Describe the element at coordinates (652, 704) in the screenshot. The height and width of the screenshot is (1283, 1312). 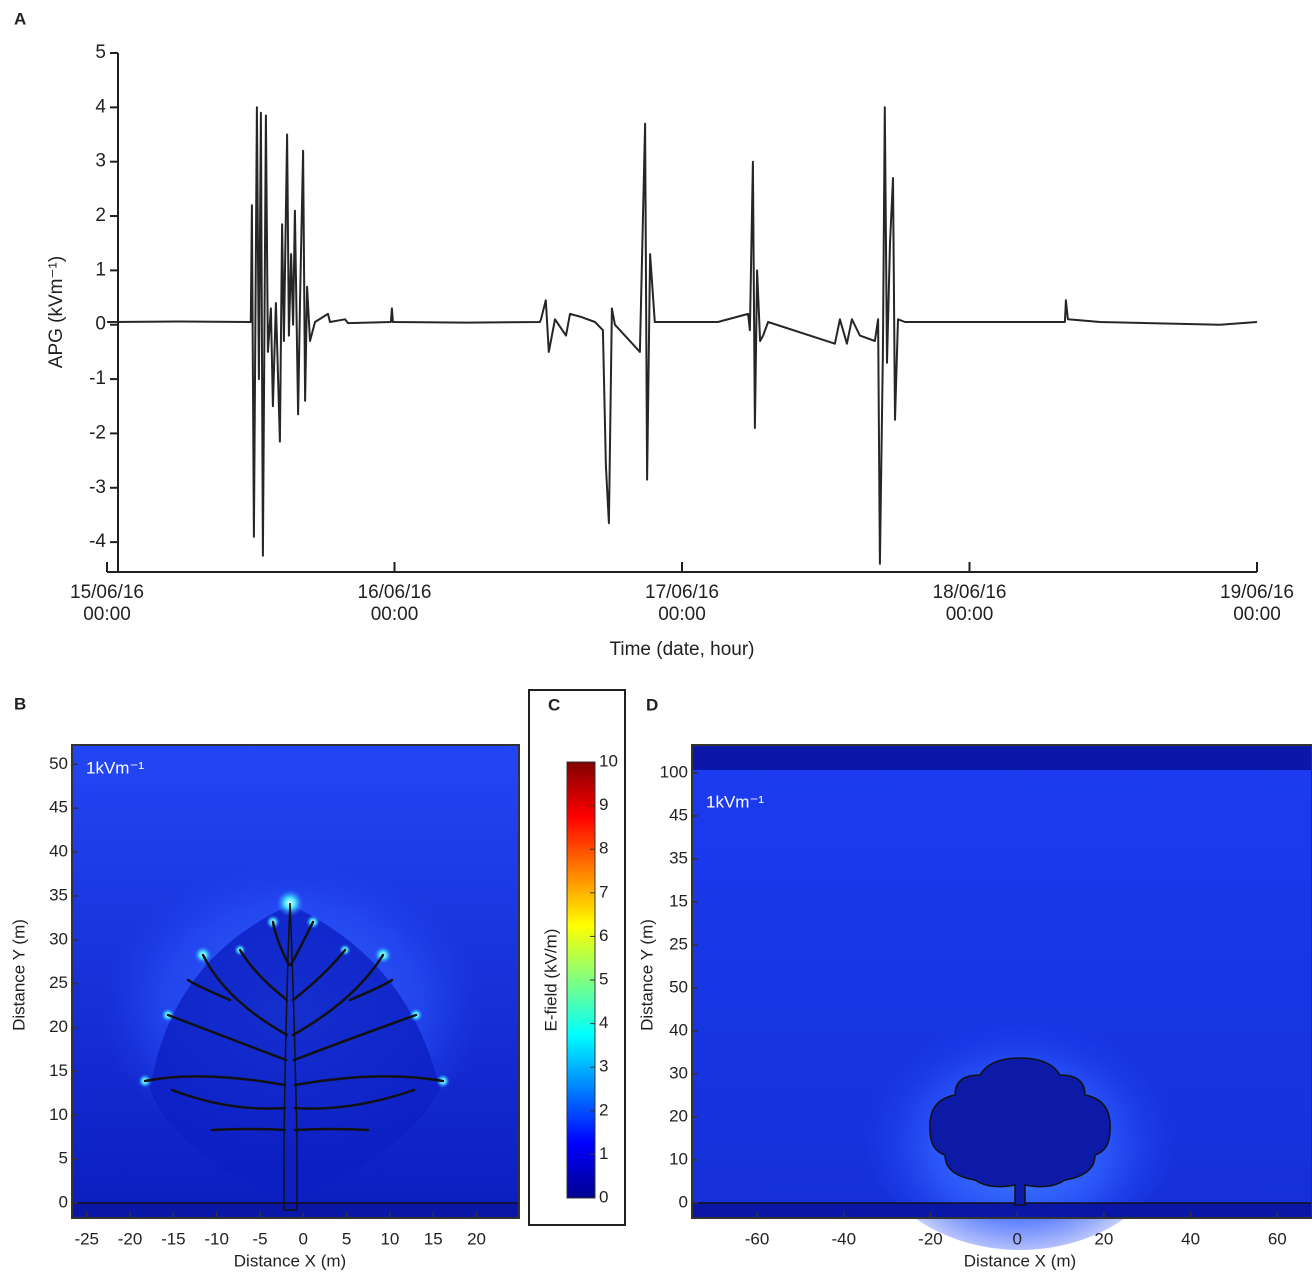
I see `panel-letter: D` at that location.